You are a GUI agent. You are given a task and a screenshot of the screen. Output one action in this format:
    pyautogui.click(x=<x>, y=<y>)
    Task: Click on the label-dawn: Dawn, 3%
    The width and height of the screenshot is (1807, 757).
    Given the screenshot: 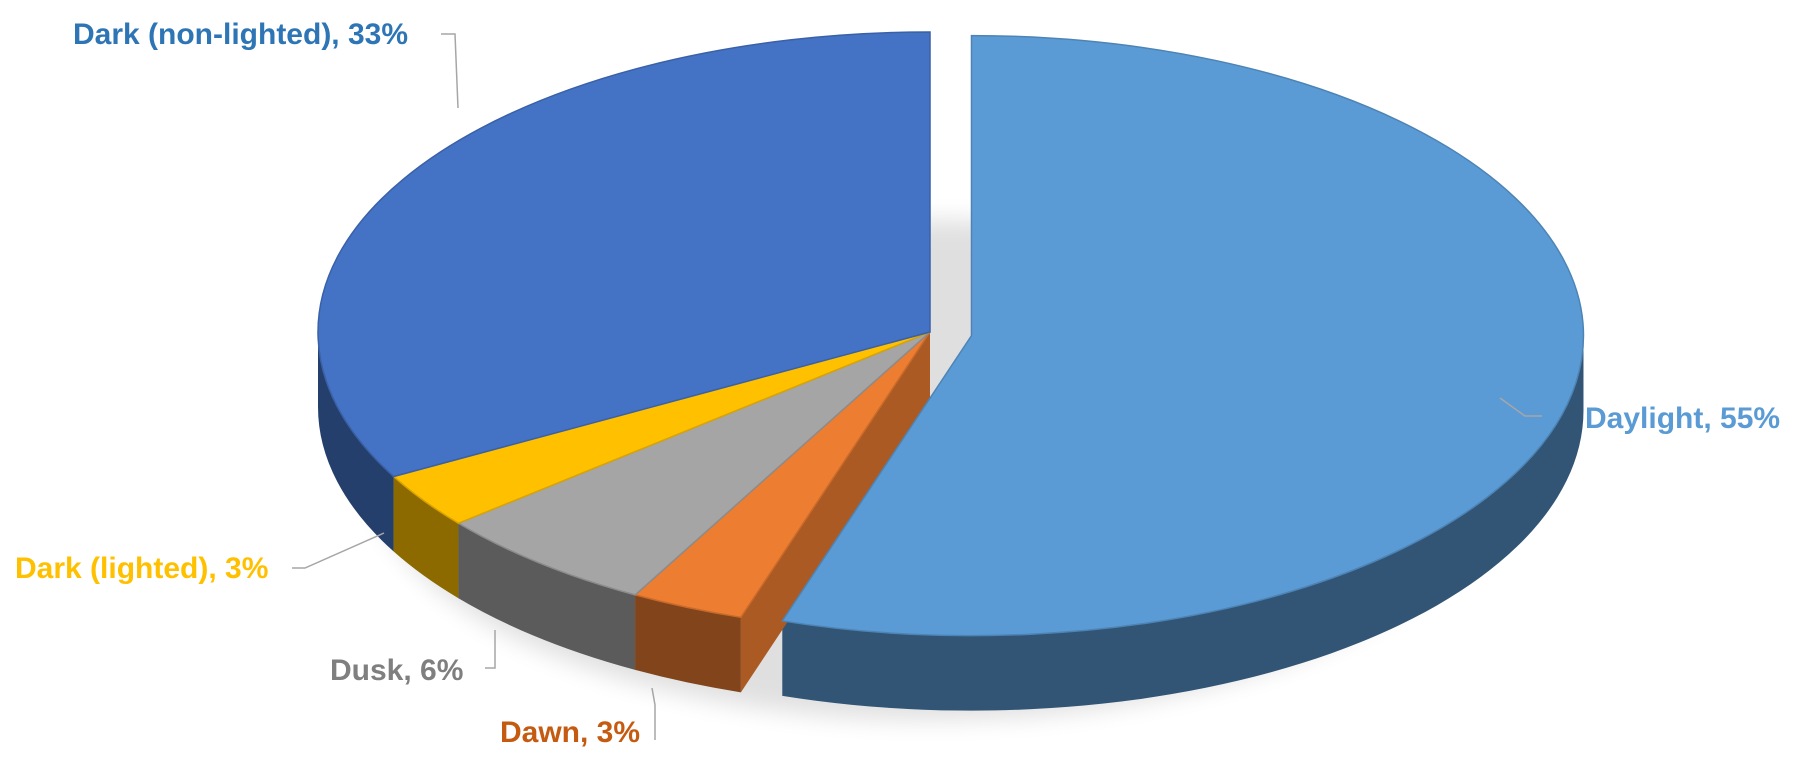 What is the action you would take?
    pyautogui.click(x=570, y=732)
    